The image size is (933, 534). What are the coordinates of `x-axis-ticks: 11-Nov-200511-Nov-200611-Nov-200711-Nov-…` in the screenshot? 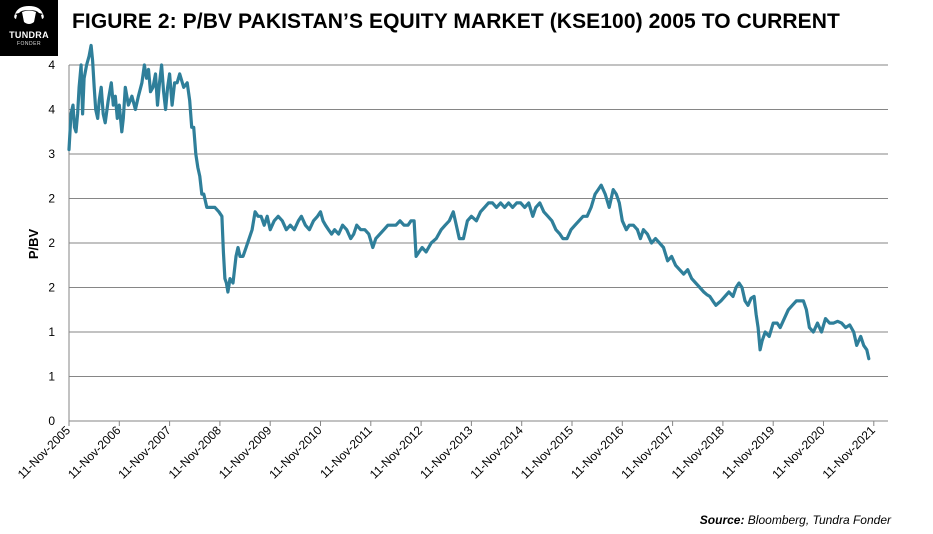 It's located at (446, 451).